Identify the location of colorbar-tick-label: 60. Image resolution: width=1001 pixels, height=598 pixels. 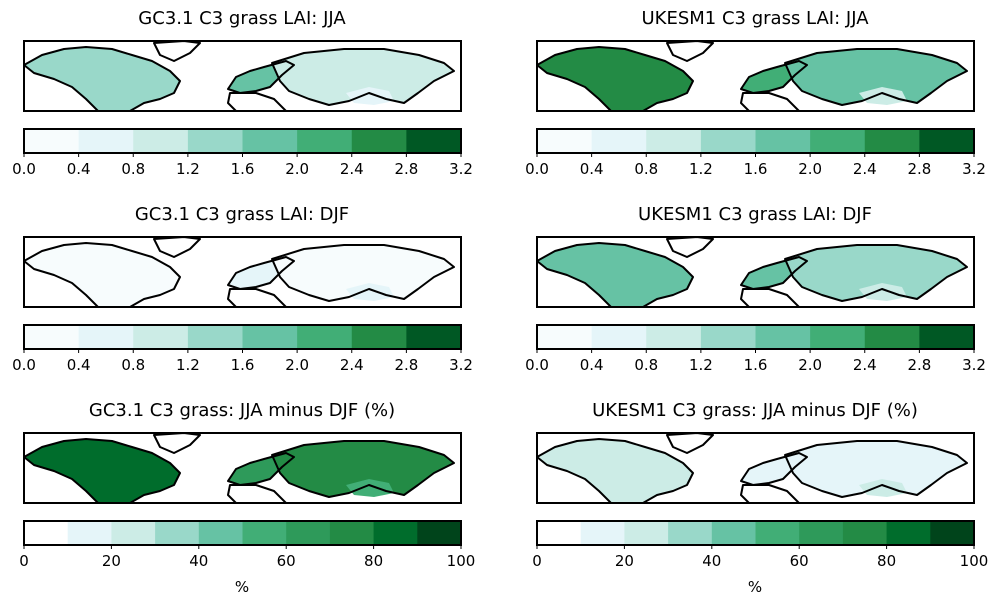
(286, 561).